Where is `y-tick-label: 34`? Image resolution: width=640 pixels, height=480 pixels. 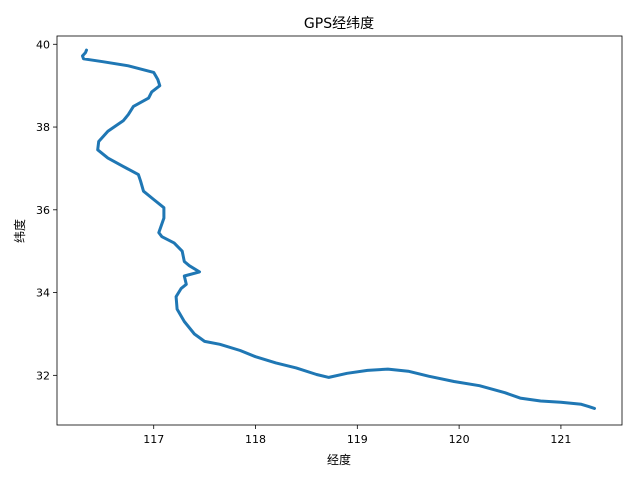 y-tick-label: 34 is located at coordinates (43, 293).